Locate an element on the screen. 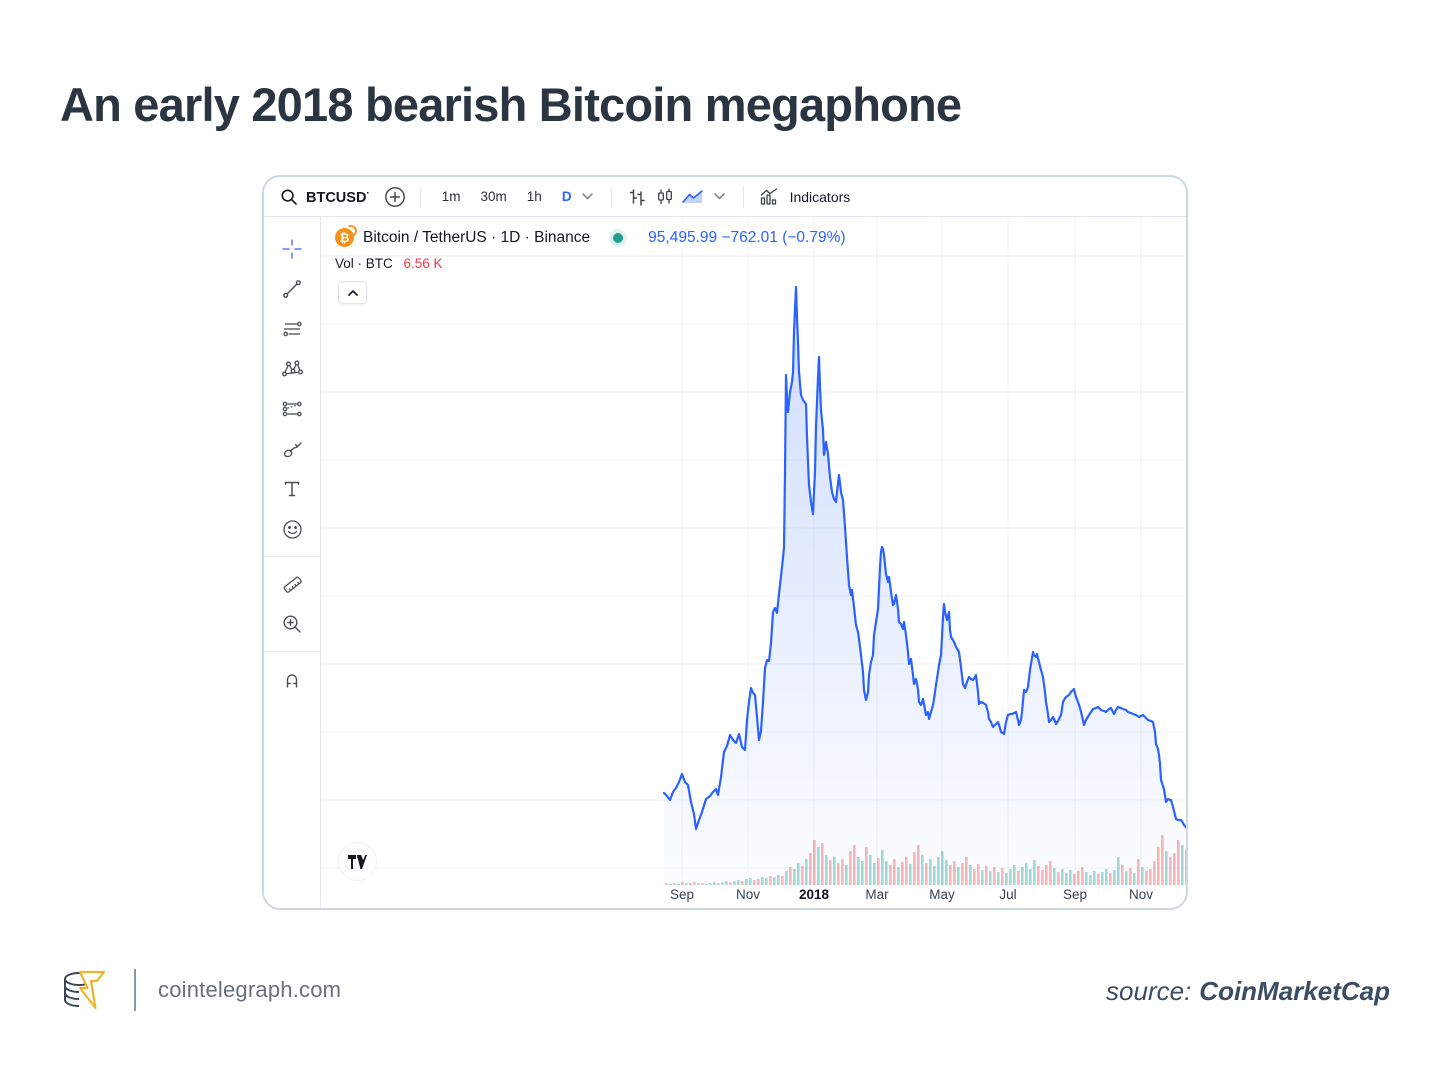 The height and width of the screenshot is (1074, 1450). price-change: −762.01 (−0.79%) is located at coordinates (783, 237).